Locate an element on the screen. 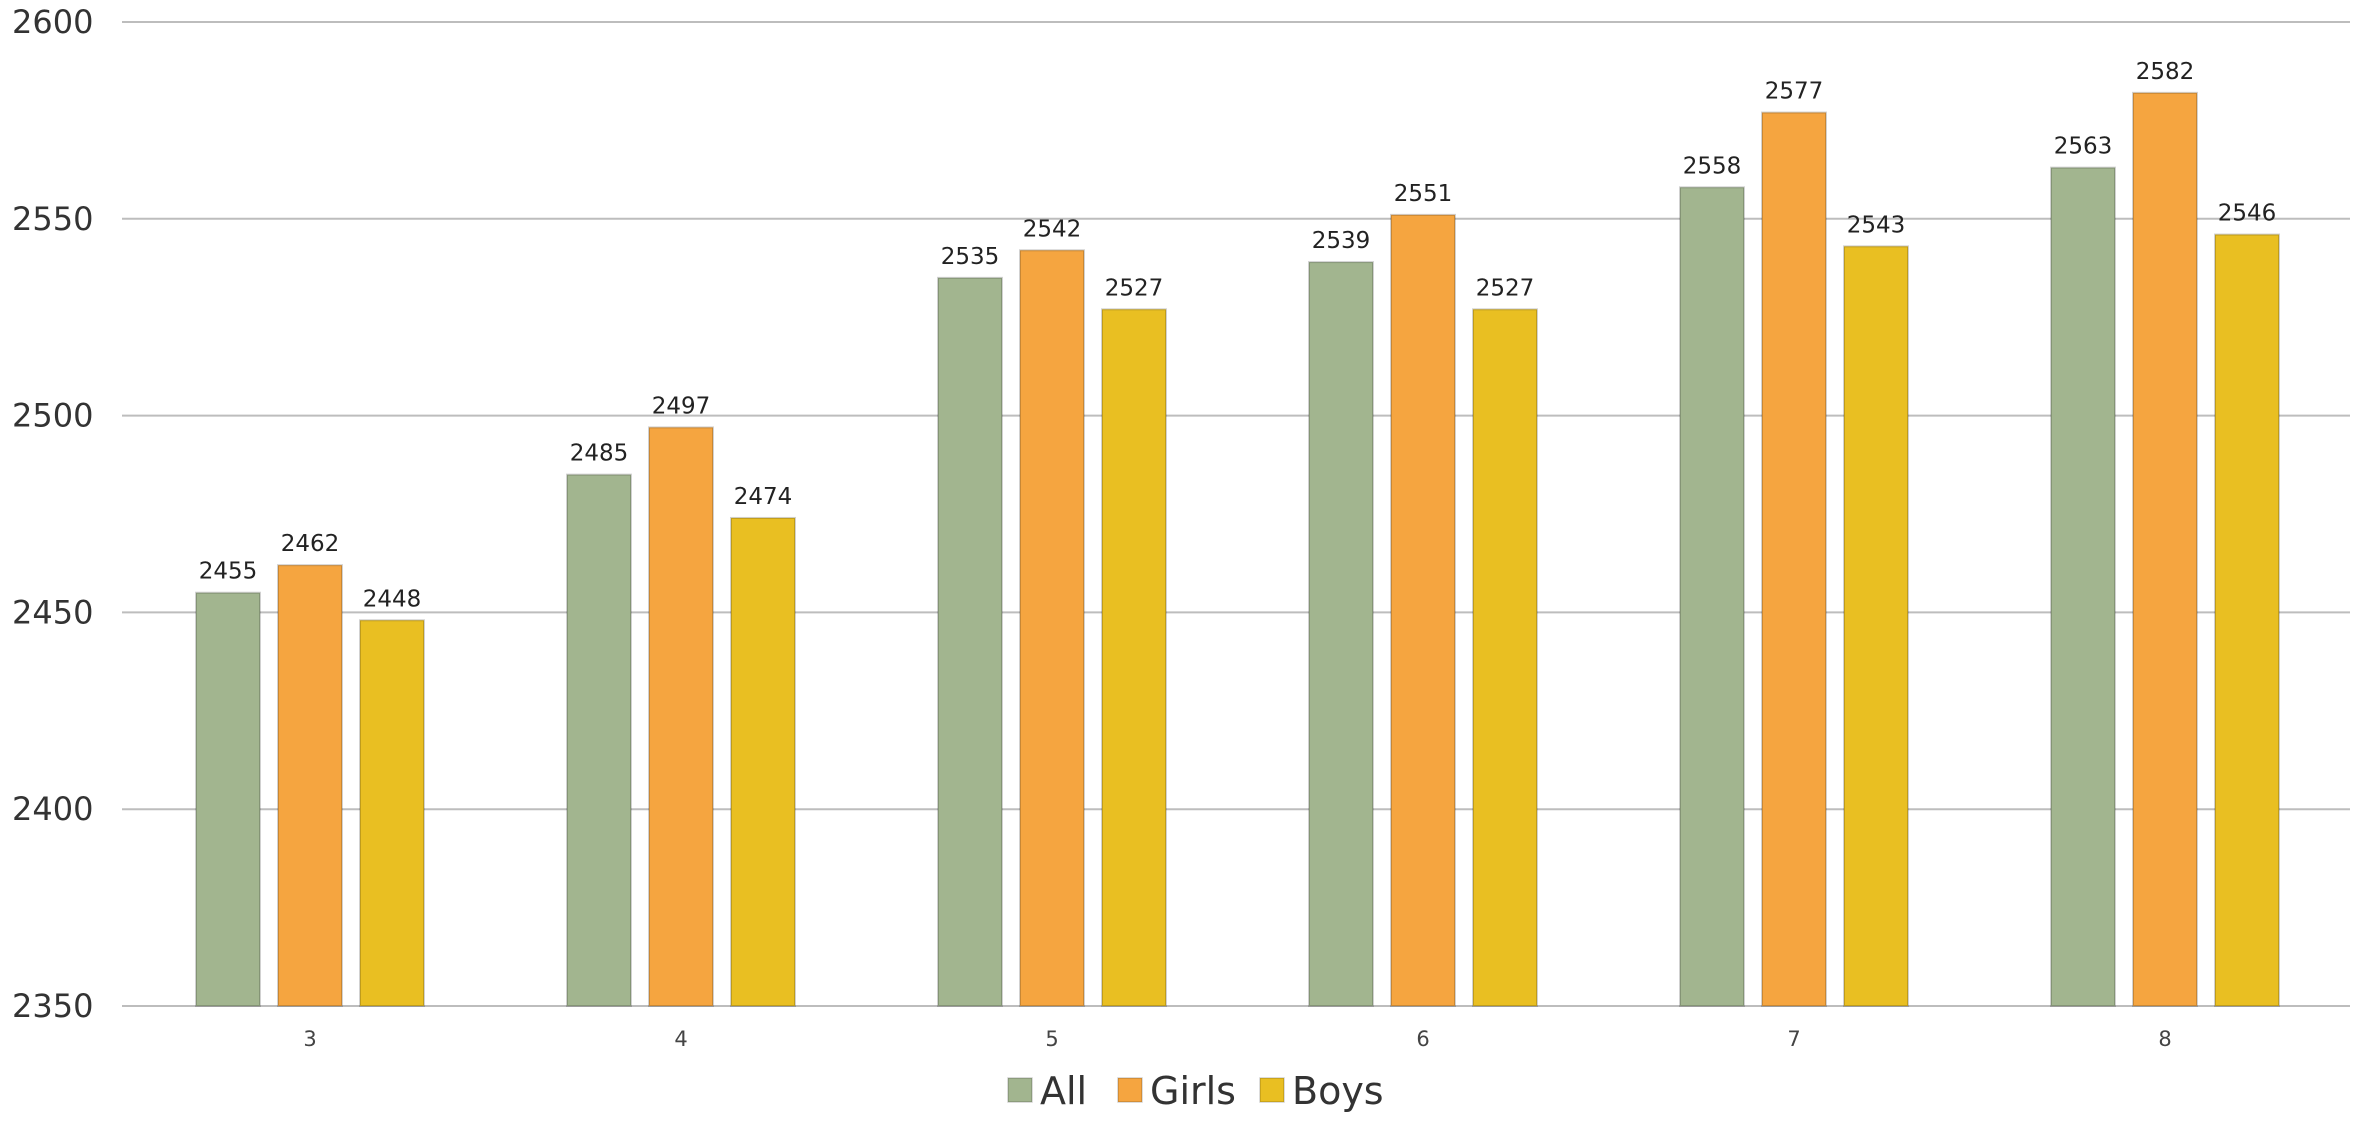  data-label: 2448 is located at coordinates (392, 599).